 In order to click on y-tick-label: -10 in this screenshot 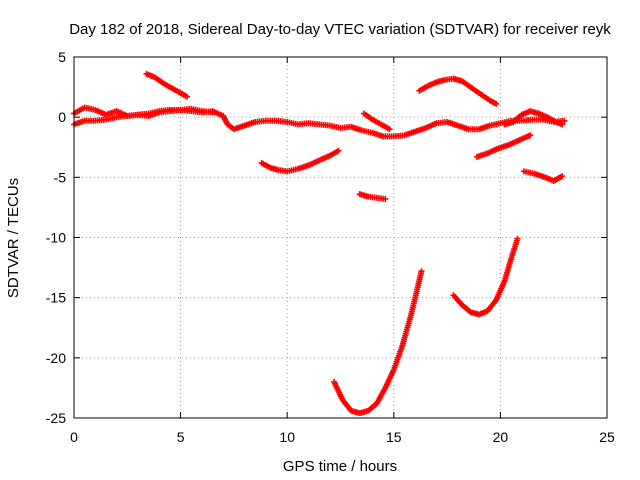, I will do `click(56, 238)`.